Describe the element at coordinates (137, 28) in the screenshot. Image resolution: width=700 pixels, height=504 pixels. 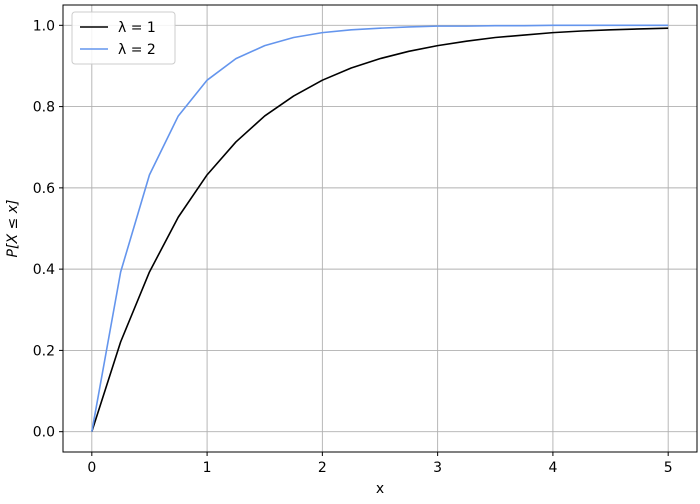
I see `legend-label: λ = 1` at that location.